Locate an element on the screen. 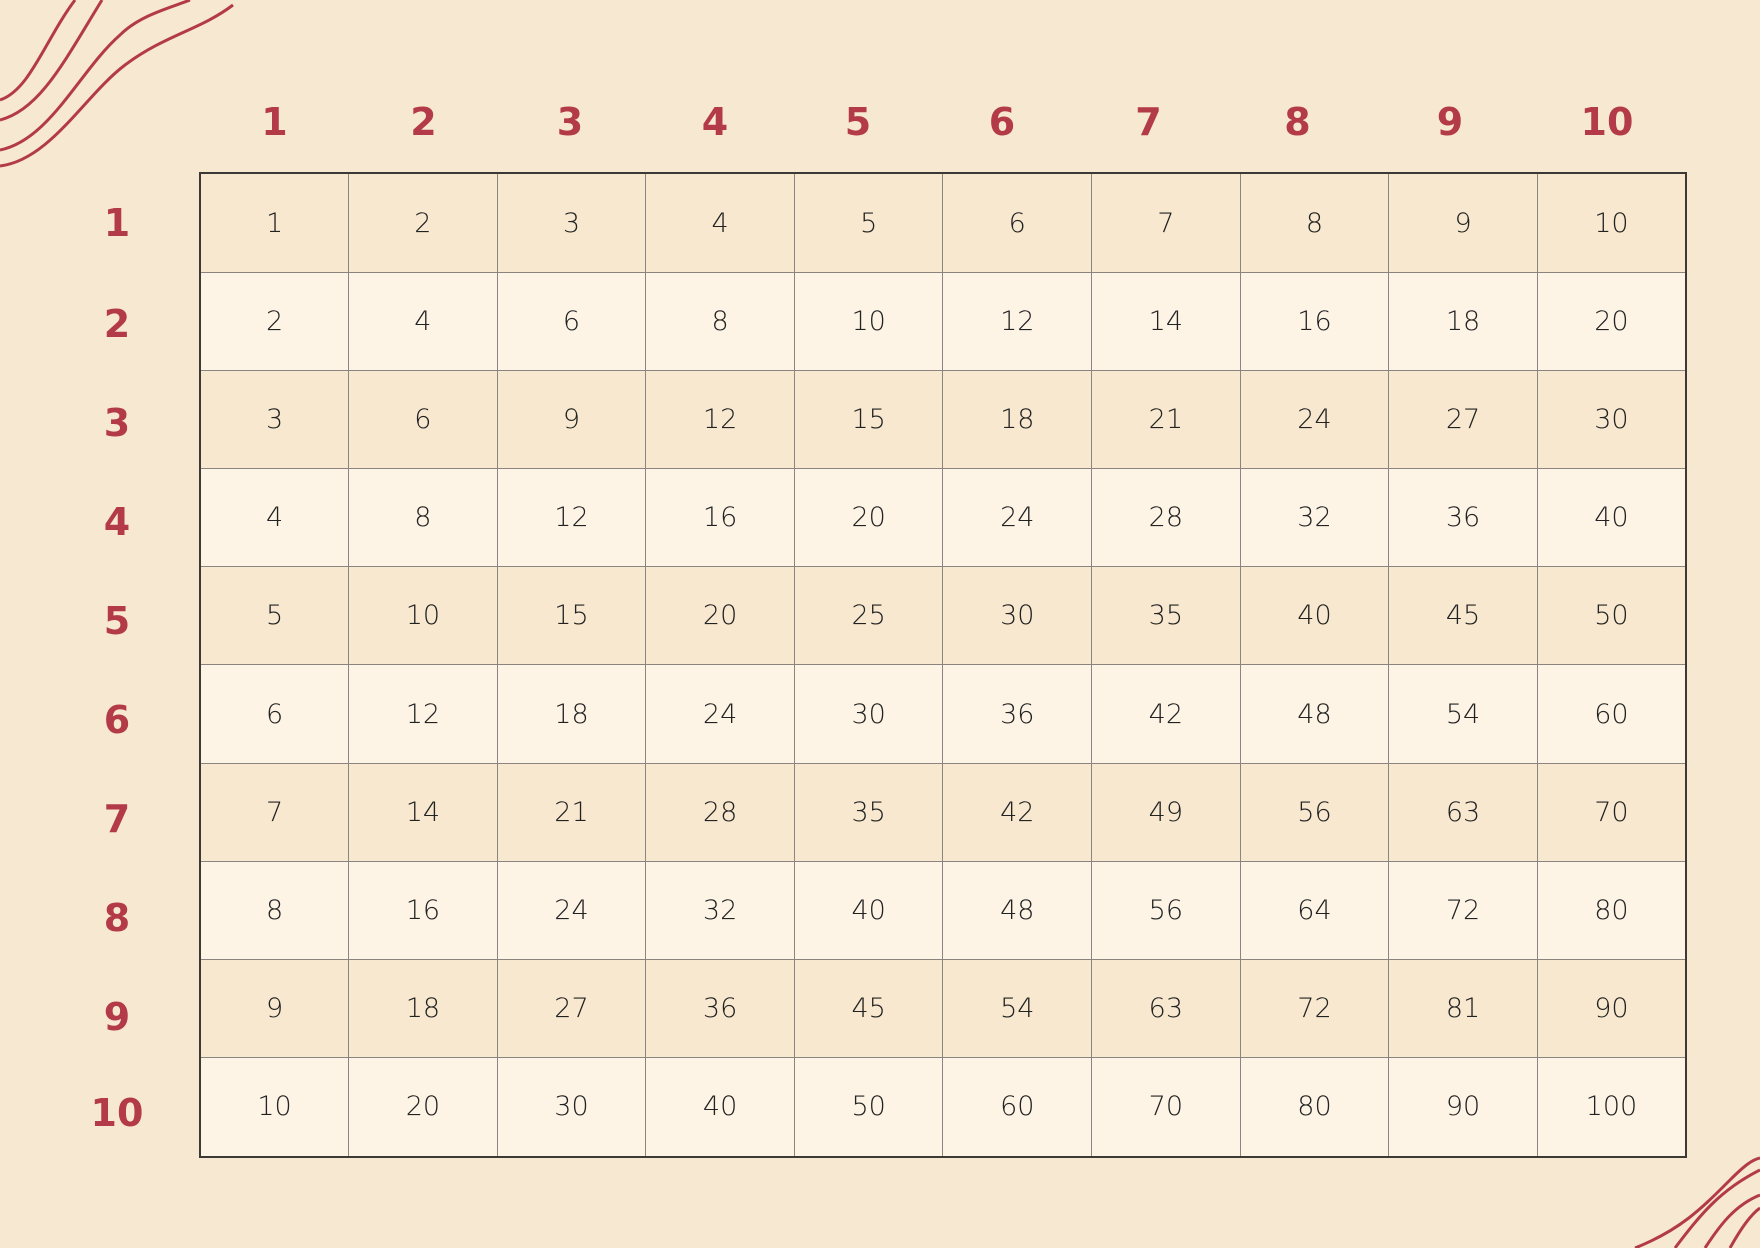 This screenshot has width=1760, height=1248. row-header: 8 is located at coordinates (117, 917).